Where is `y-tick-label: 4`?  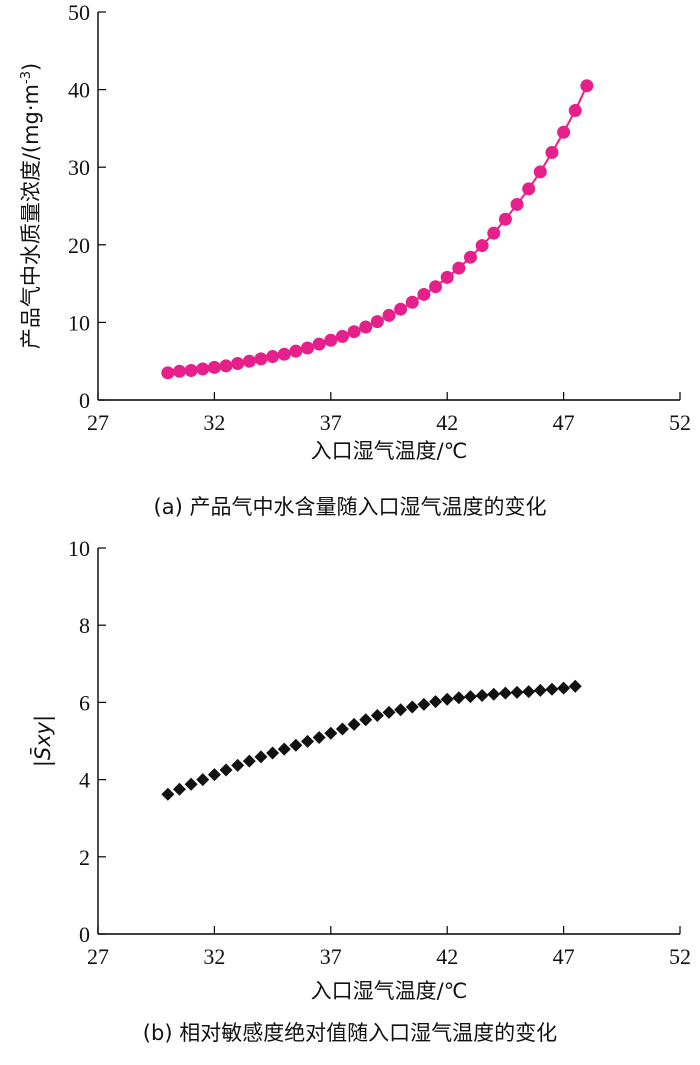 y-tick-label: 4 is located at coordinates (84, 780).